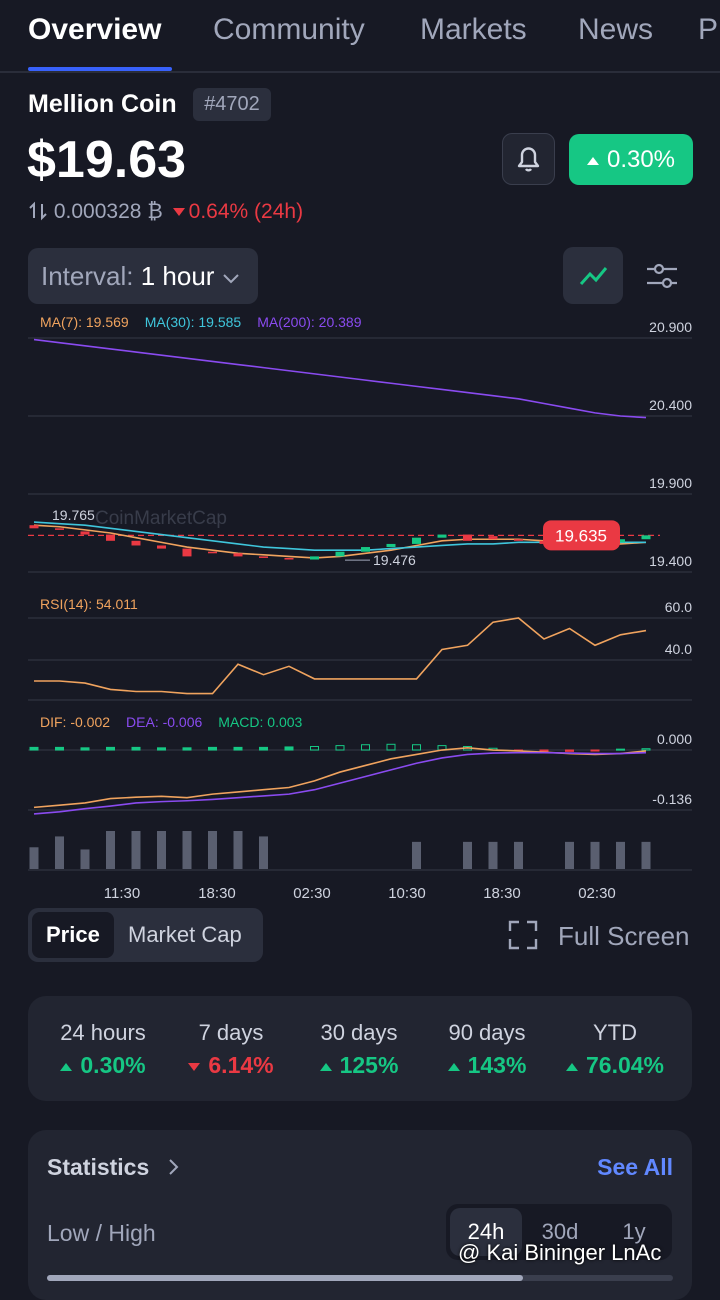  I want to click on line-chart-toggle, so click(593, 275).